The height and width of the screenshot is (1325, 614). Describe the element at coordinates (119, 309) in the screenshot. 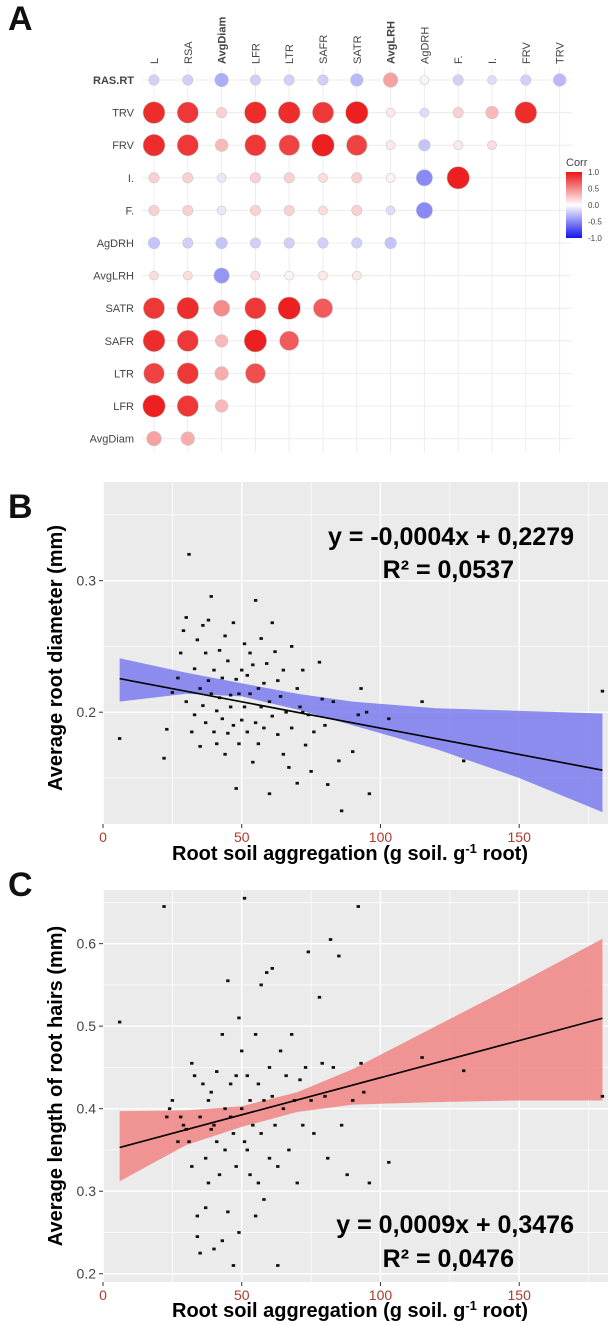

I see `row-label: SATR` at that location.